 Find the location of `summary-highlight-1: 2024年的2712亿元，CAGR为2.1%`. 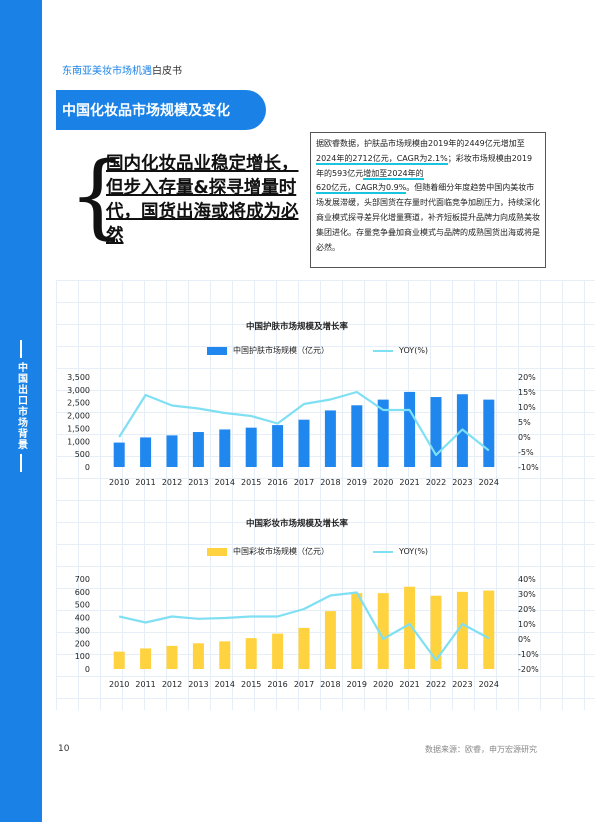

summary-highlight-1: 2024年的2712亿元，CAGR为2.1% is located at coordinates (382, 159).